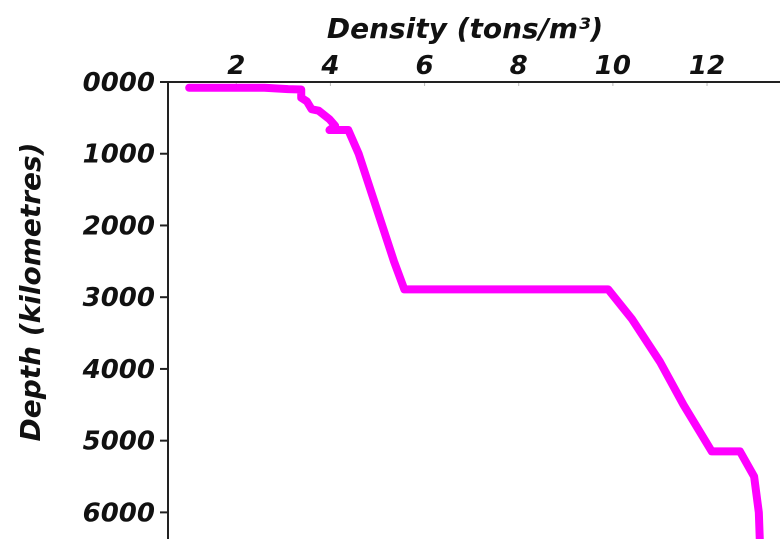 This screenshot has height=539, width=780. Describe the element at coordinates (119, 442) in the screenshot. I see `y-tick-label: 5000` at that location.